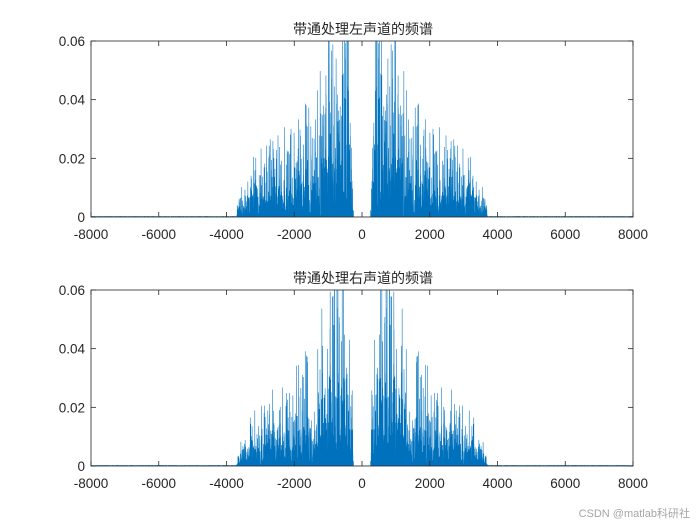 Image resolution: width=700 pixels, height=525 pixels. What do you see at coordinates (363, 30) in the screenshot?
I see `subplot-title: 带通处理左声道的频谱` at bounding box center [363, 30].